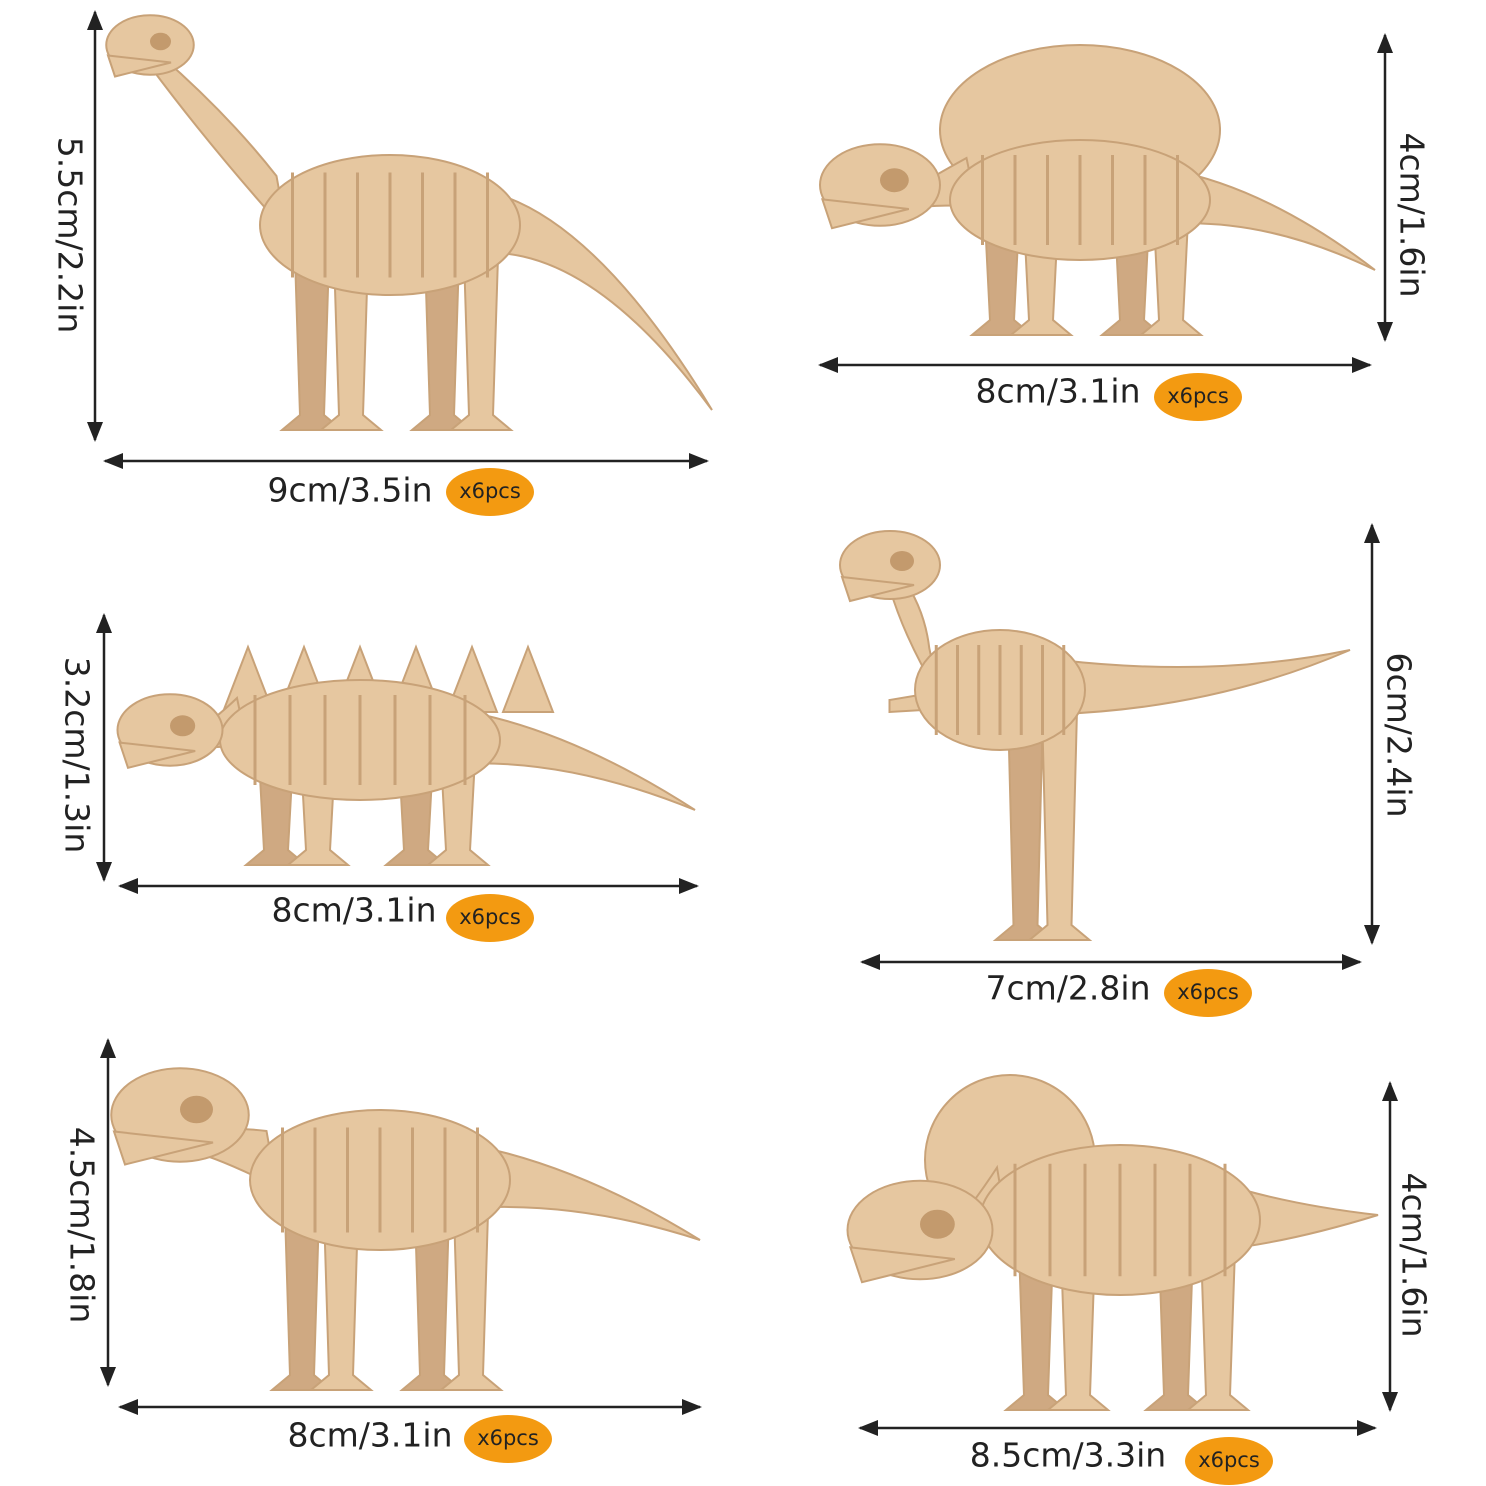  What do you see at coordinates (82, 1225) in the screenshot?
I see `height-label: 4.5cm/1.8in` at bounding box center [82, 1225].